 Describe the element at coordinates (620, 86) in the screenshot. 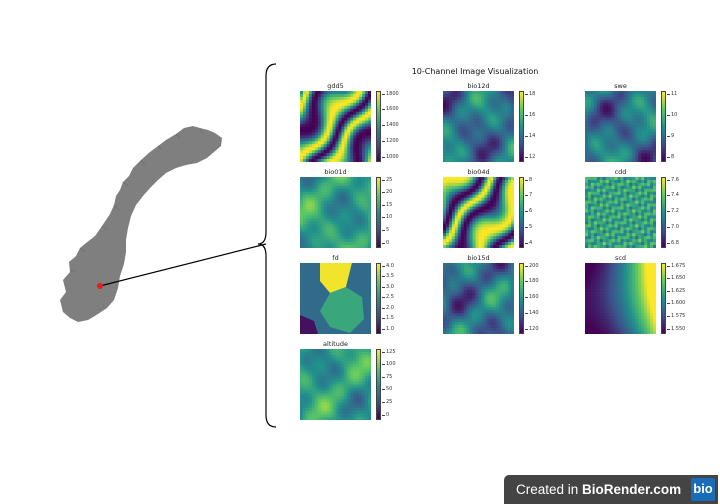

I see `panel-title-swe: swe` at that location.